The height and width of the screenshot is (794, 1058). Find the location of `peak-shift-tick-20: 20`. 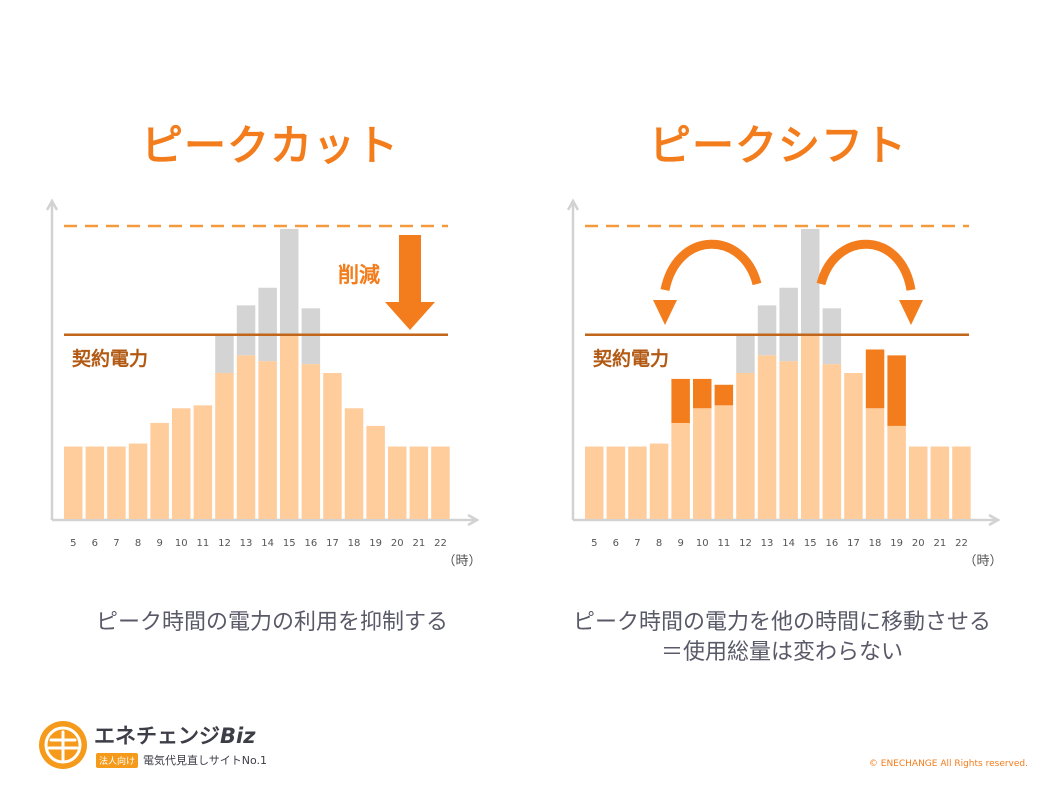

peak-shift-tick-20: 20 is located at coordinates (918, 543).